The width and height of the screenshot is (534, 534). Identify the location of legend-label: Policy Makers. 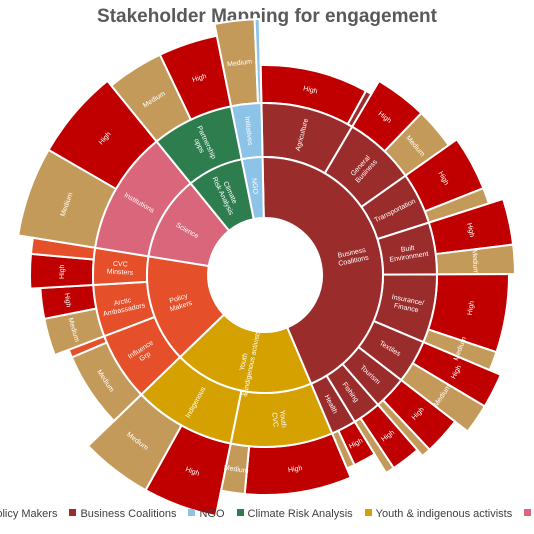
(29, 514).